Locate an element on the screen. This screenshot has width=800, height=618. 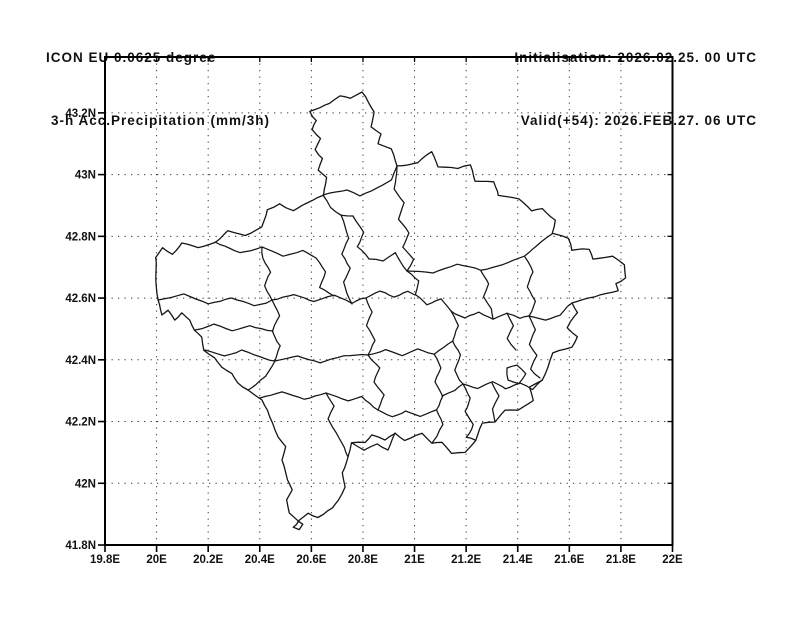
x-tick-label: 20.8E is located at coordinates (363, 560).